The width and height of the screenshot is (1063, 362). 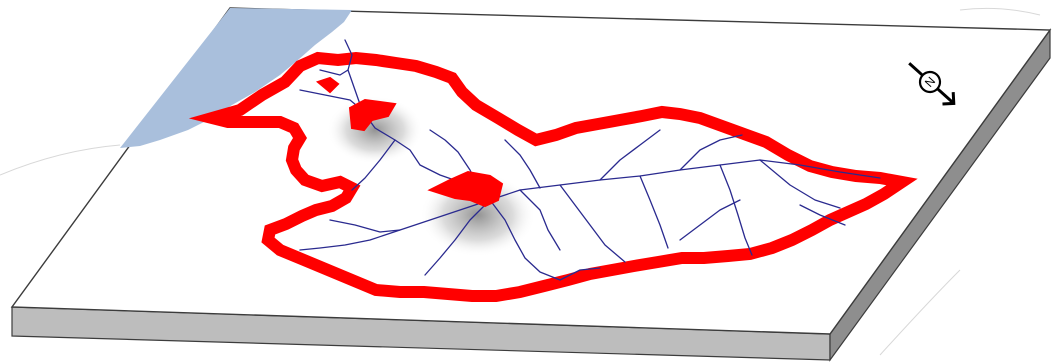 What do you see at coordinates (236, 78) in the screenshot?
I see `sea-area` at bounding box center [236, 78].